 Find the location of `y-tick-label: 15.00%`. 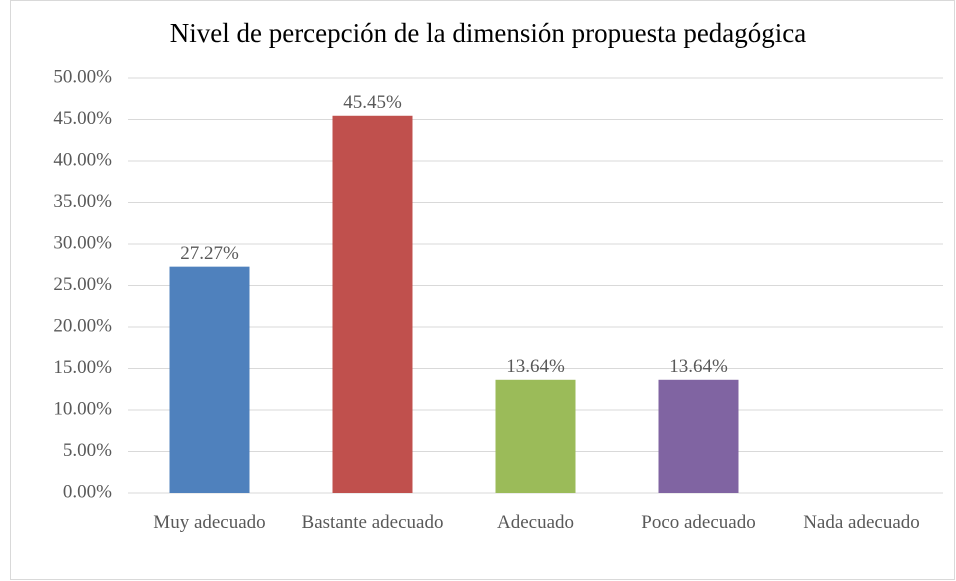

y-tick-label: 15.00% is located at coordinates (82, 367).